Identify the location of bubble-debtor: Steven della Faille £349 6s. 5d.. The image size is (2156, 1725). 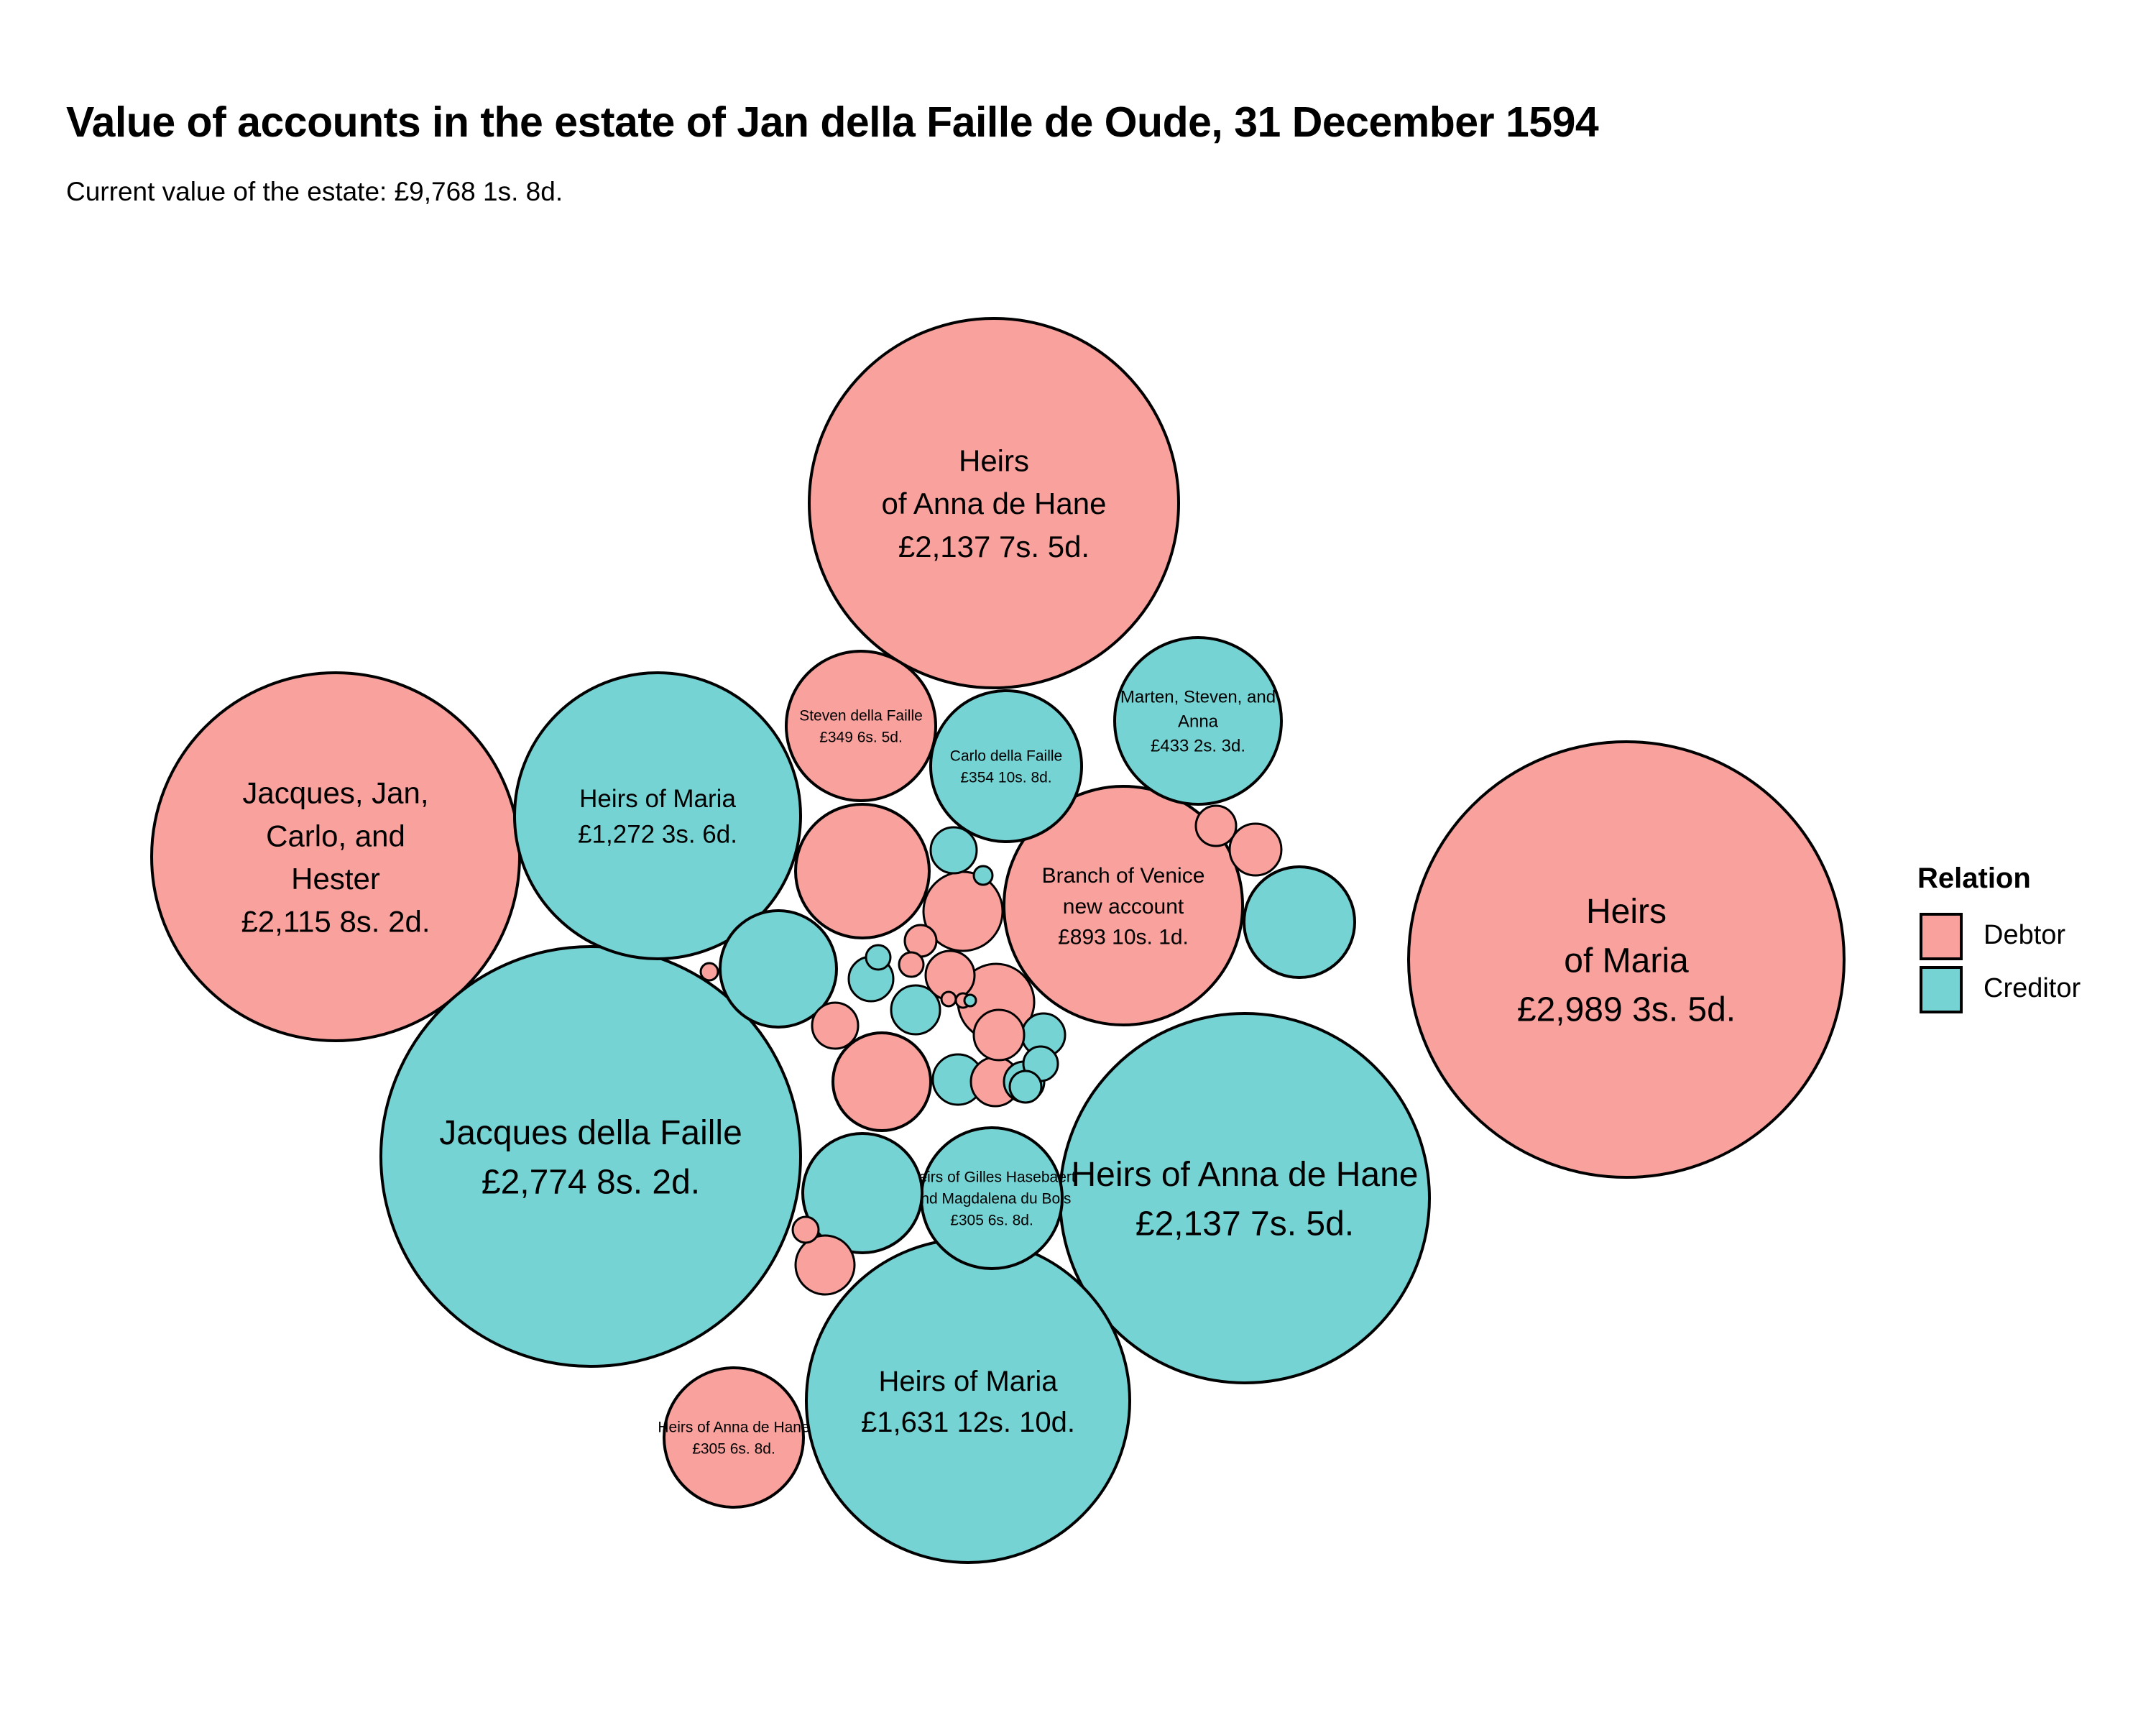
(861, 726).